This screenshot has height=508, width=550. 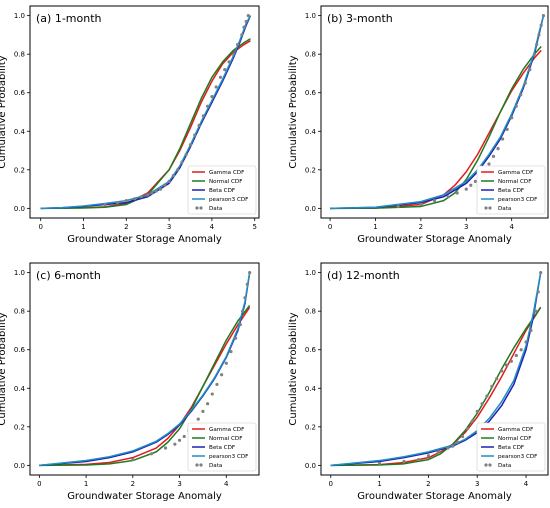 I want to click on panel-title: (b) 3-month, so click(x=360, y=18).